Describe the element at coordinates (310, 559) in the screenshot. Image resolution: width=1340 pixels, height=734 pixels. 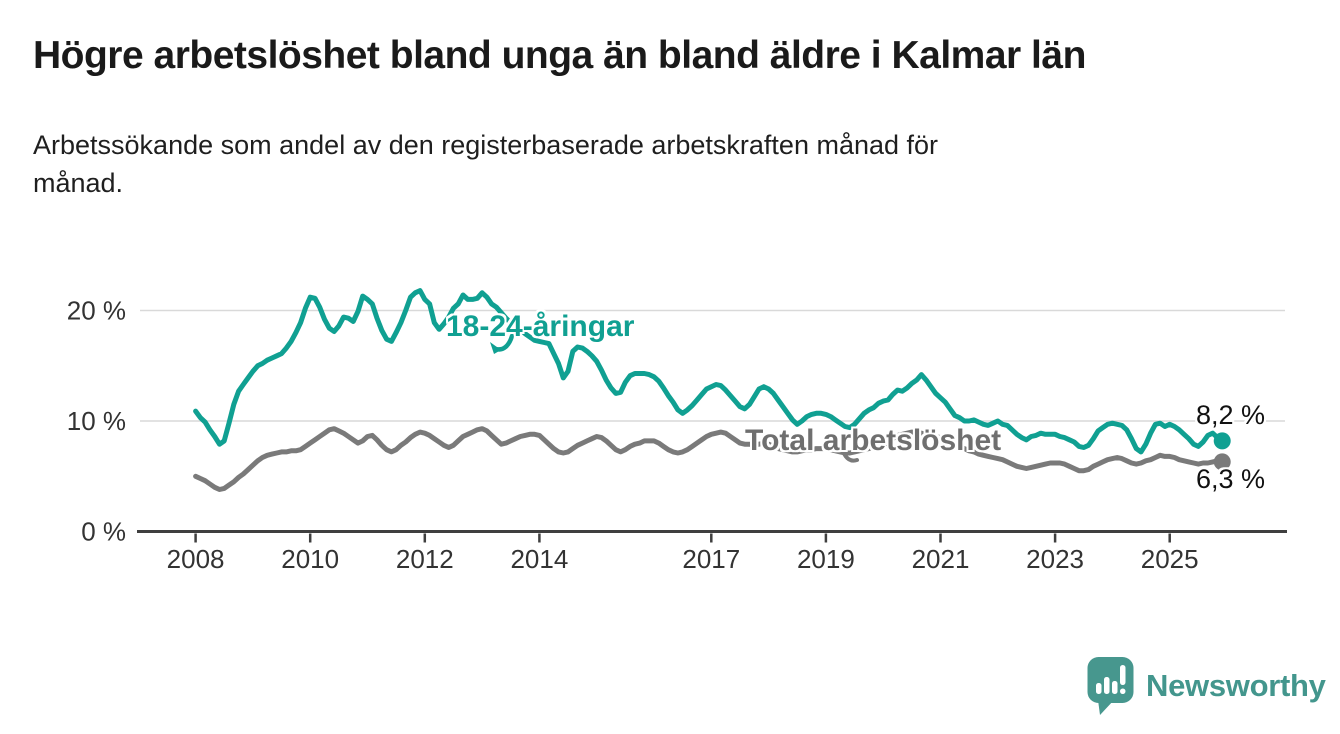
I see `x-tick-label: 2010` at that location.